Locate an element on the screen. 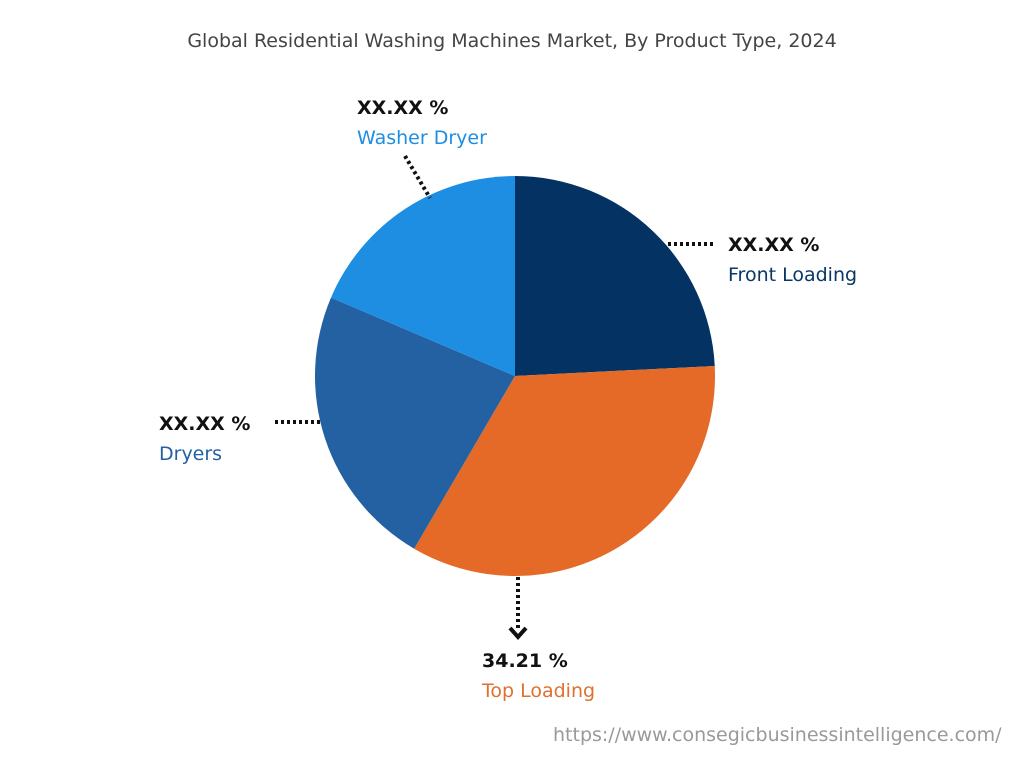 The width and height of the screenshot is (1024, 768). arrow-head-icon is located at coordinates (518, 633).